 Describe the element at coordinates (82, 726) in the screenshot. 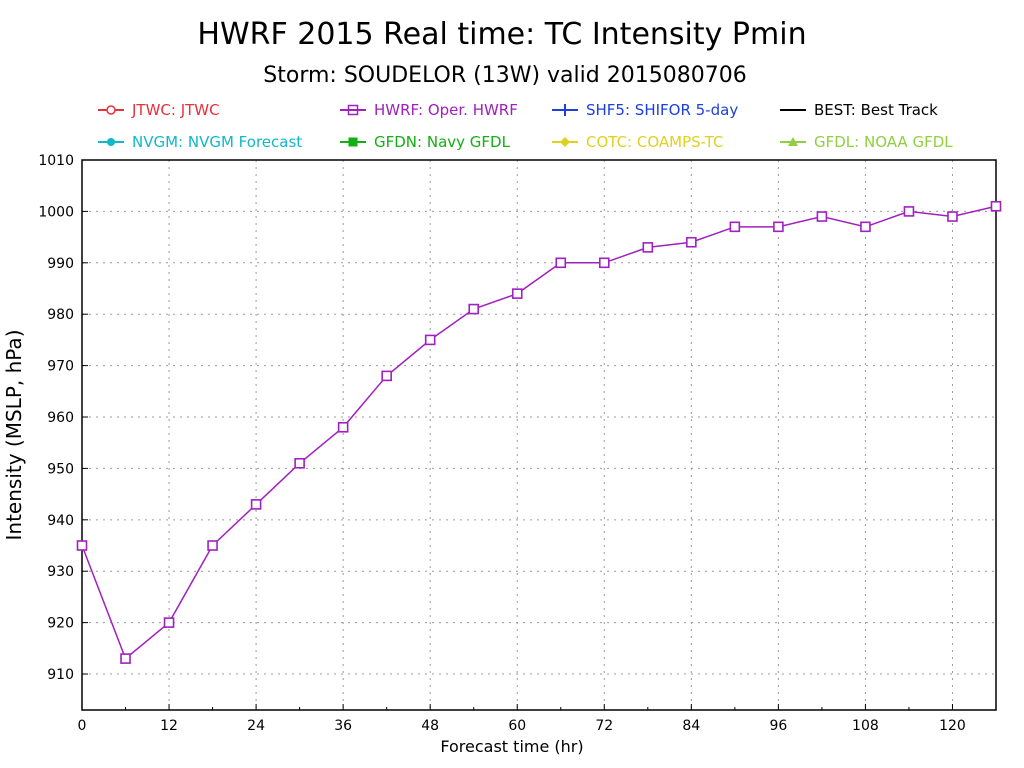

I see `x-tick-label: 0` at that location.